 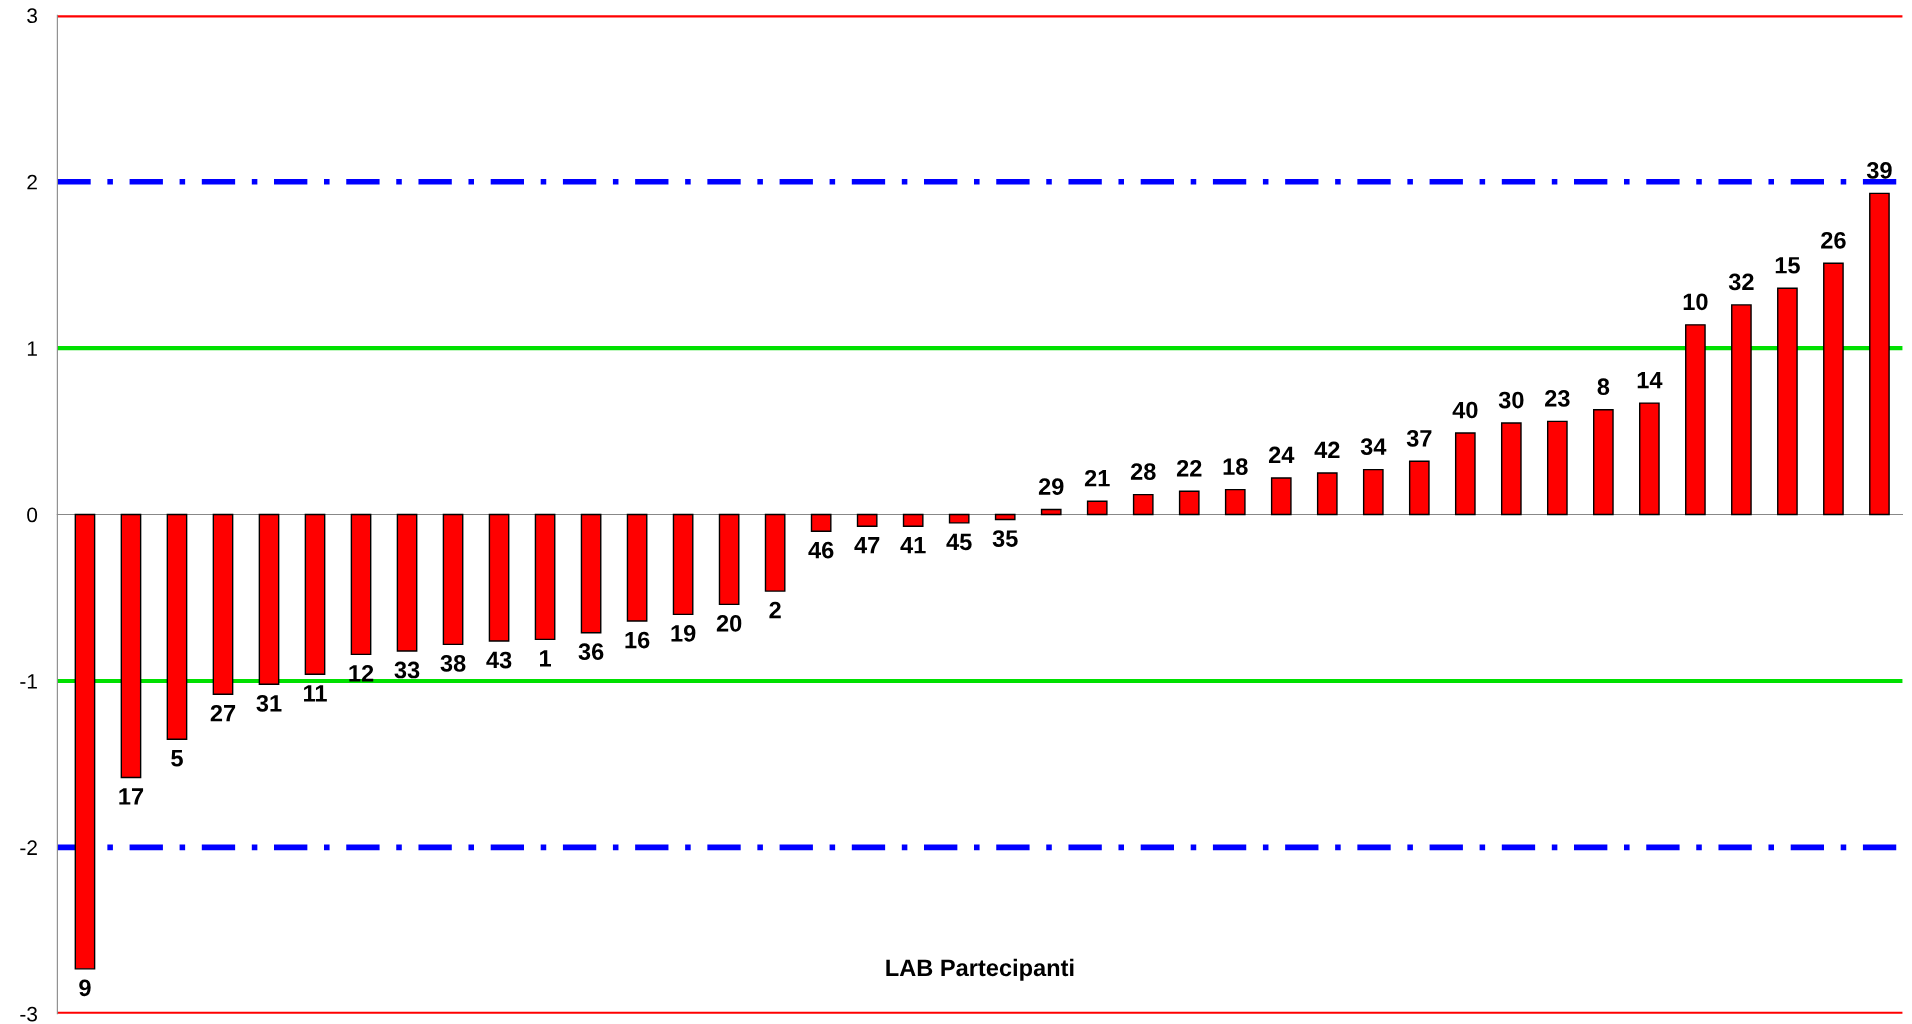 What do you see at coordinates (407, 670) in the screenshot?
I see `x-tick-label: 33` at bounding box center [407, 670].